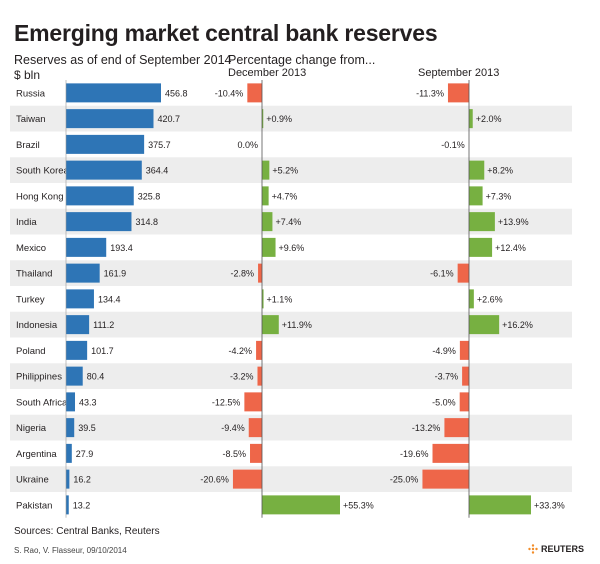  What do you see at coordinates (513, 222) in the screenshot?
I see `sep-change-label: +13.9%` at bounding box center [513, 222].